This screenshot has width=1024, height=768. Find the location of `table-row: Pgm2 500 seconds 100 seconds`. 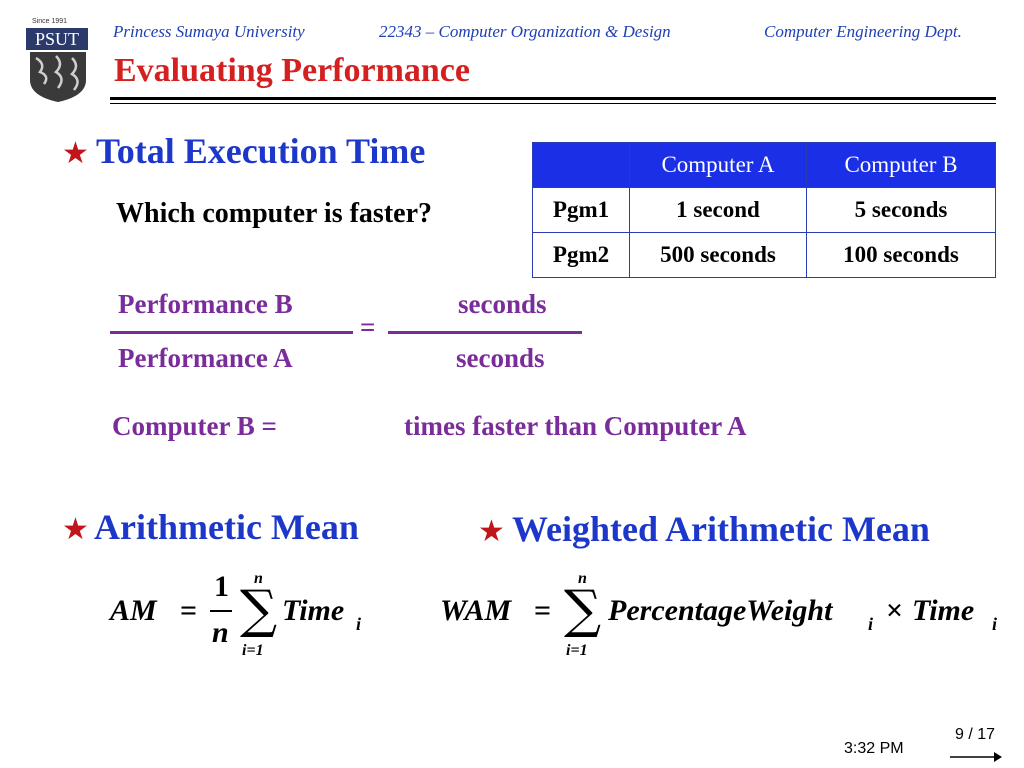

table-row: Pgm2 500 seconds 100 seconds is located at coordinates (764, 255).